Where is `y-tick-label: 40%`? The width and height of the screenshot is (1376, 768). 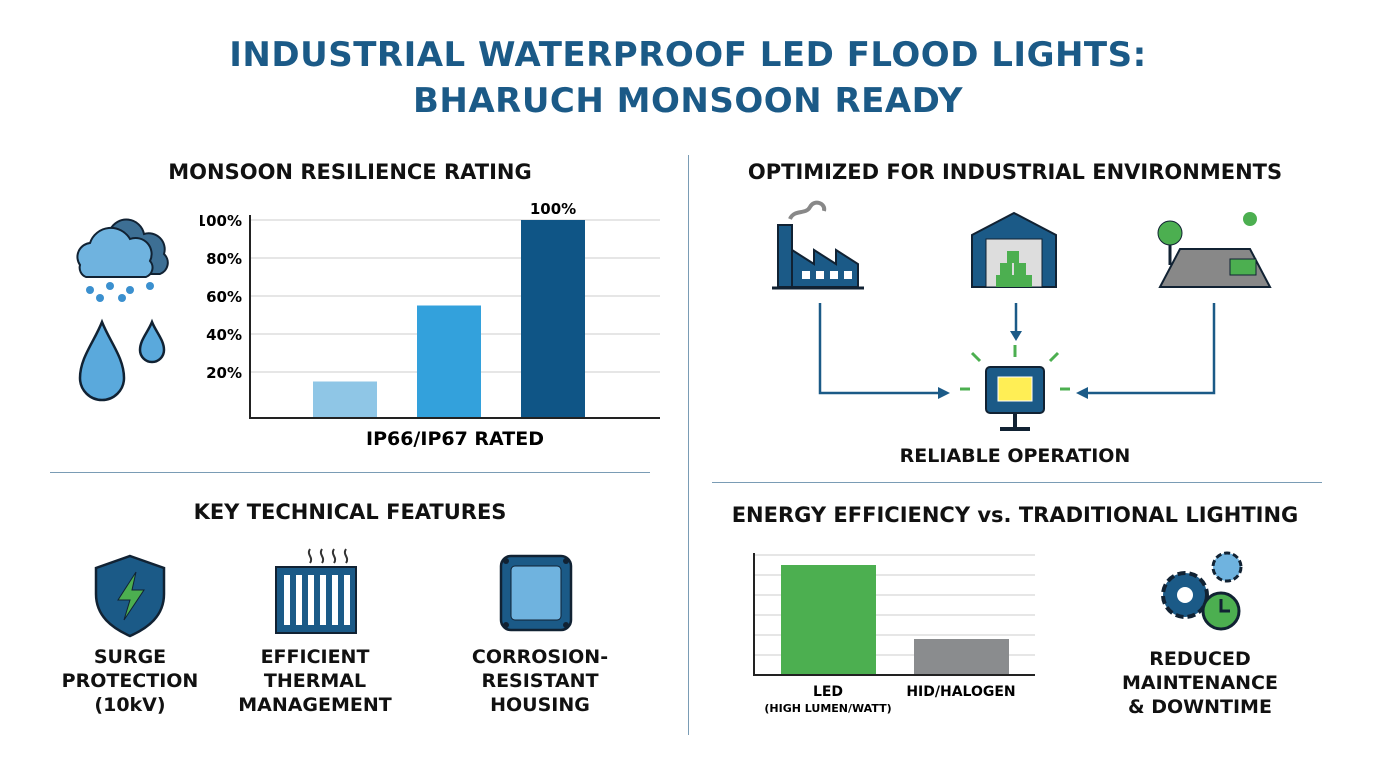 y-tick-label: 40% is located at coordinates (224, 335).